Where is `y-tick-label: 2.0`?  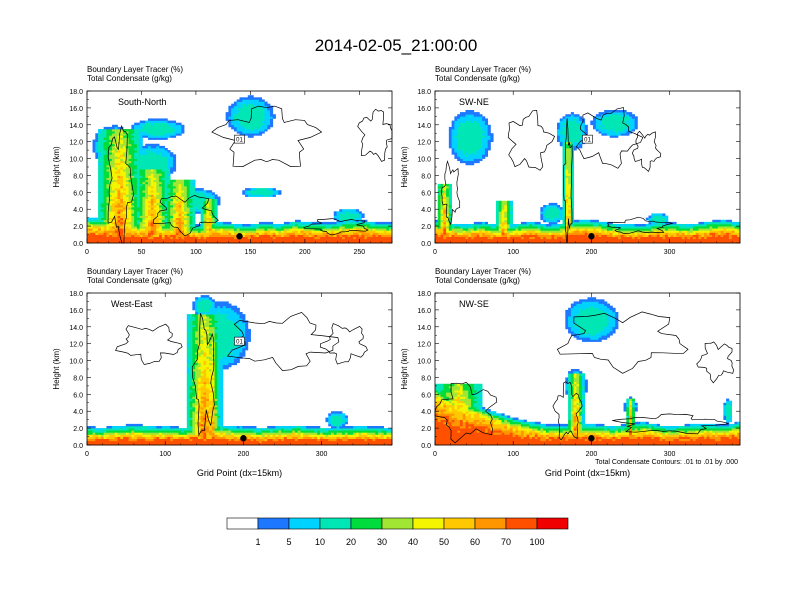 y-tick-label: 2.0 is located at coordinates (78, 227).